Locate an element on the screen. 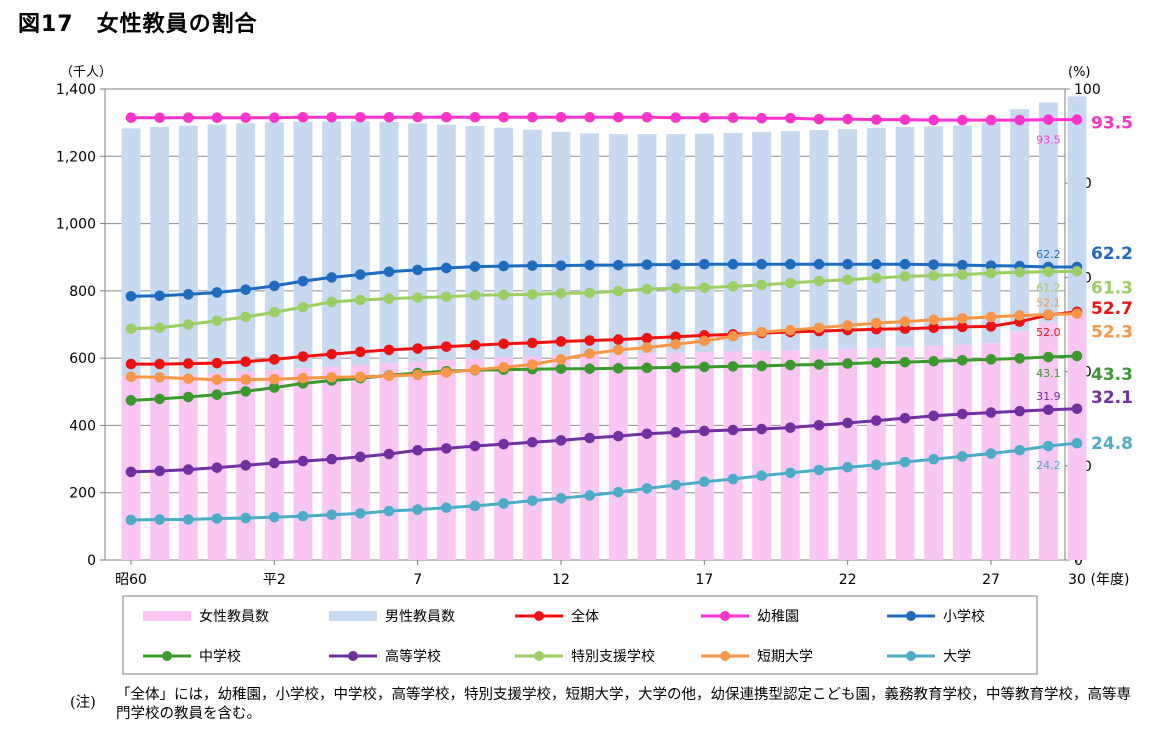  footnote-mark: (注) is located at coordinates (83, 703).